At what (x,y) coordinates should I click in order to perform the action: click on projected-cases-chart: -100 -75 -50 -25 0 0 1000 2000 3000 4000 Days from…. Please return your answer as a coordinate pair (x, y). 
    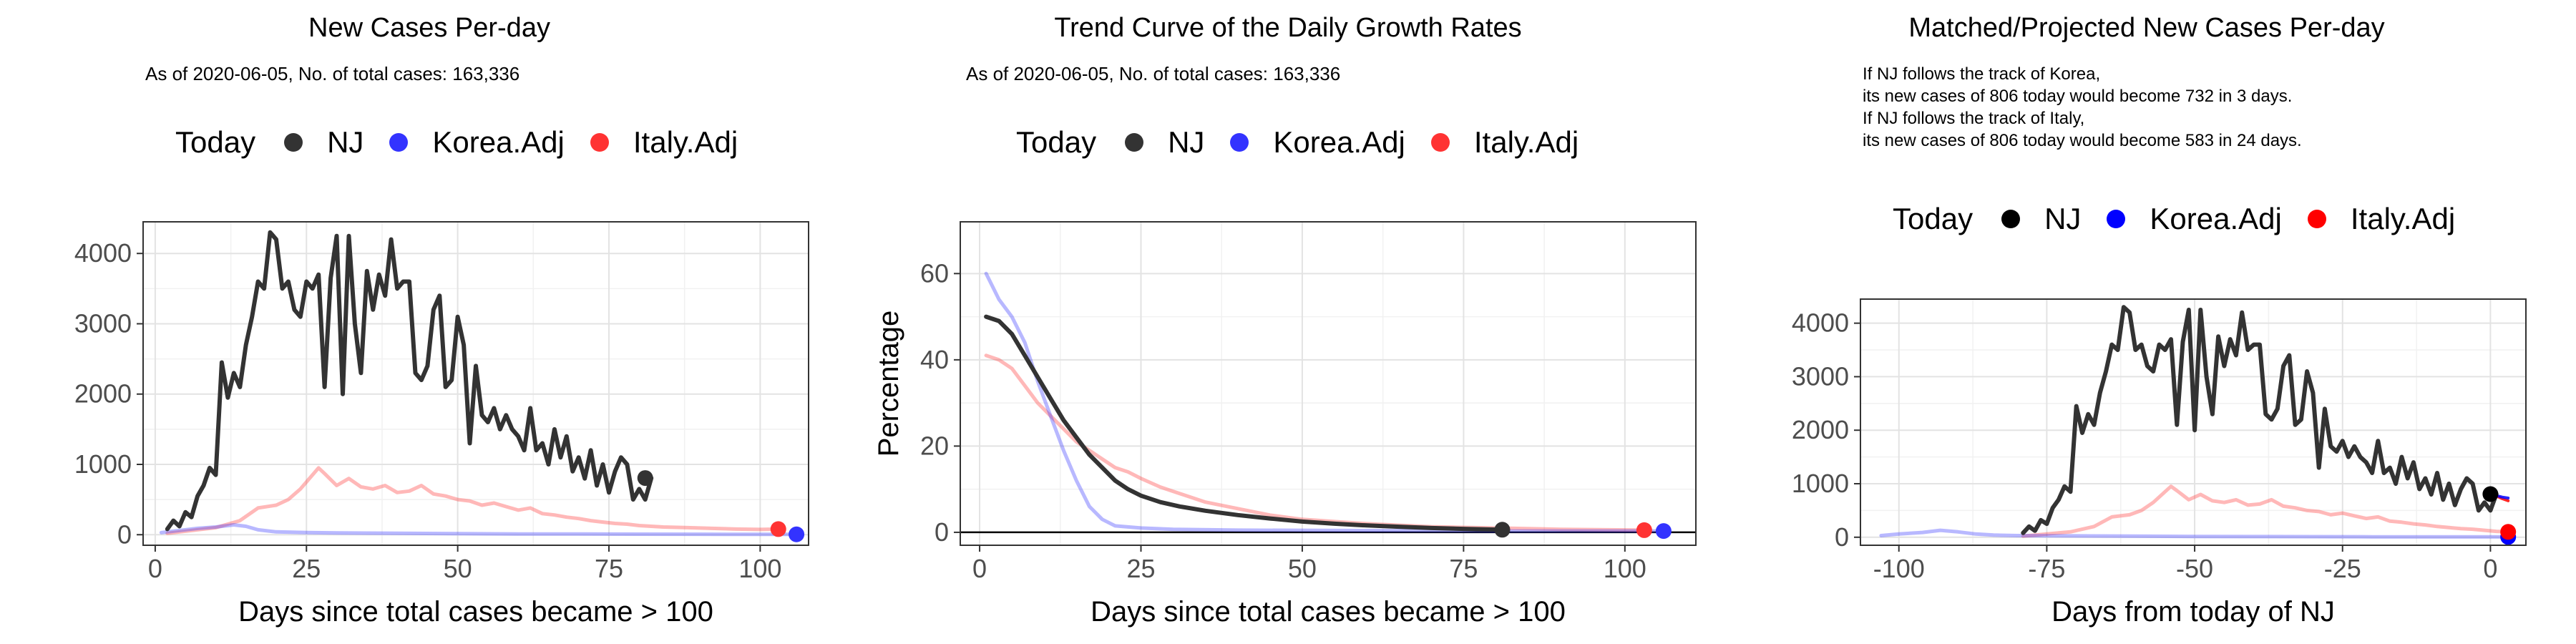
    Looking at the image, I should click on (2159, 463).